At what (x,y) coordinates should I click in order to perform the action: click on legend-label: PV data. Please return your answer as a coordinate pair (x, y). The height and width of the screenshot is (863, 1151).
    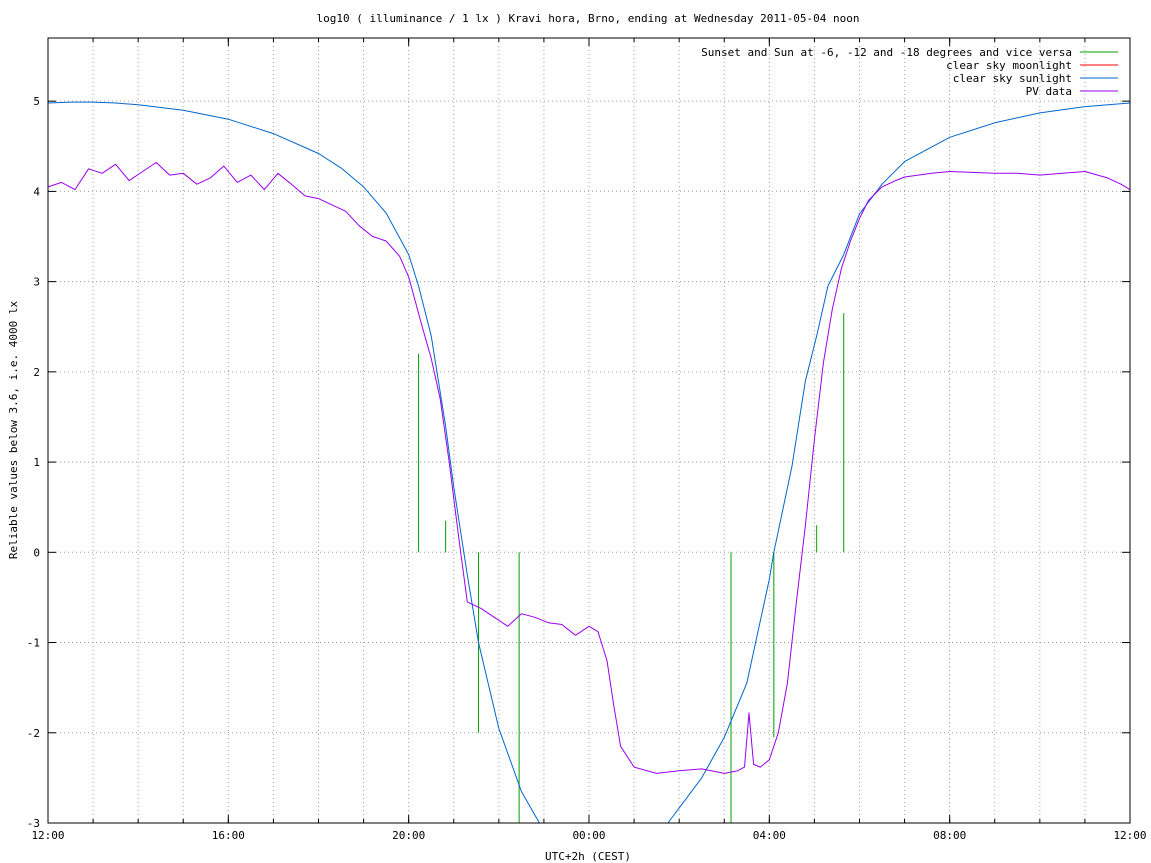
    Looking at the image, I should click on (1049, 91).